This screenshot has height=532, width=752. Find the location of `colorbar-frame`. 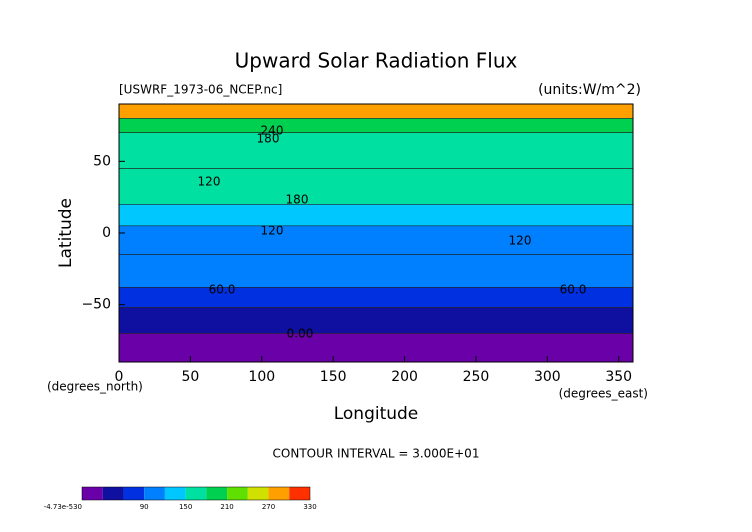

colorbar-frame is located at coordinates (196, 493).